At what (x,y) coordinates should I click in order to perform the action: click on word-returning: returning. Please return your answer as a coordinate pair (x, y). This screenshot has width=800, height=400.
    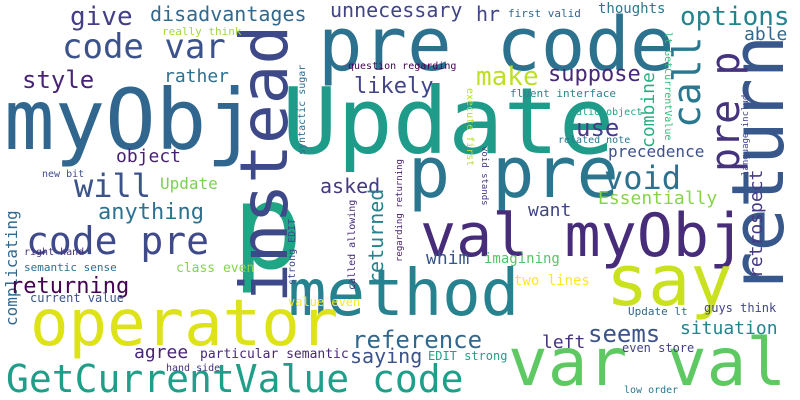
    Looking at the image, I should click on (70, 286).